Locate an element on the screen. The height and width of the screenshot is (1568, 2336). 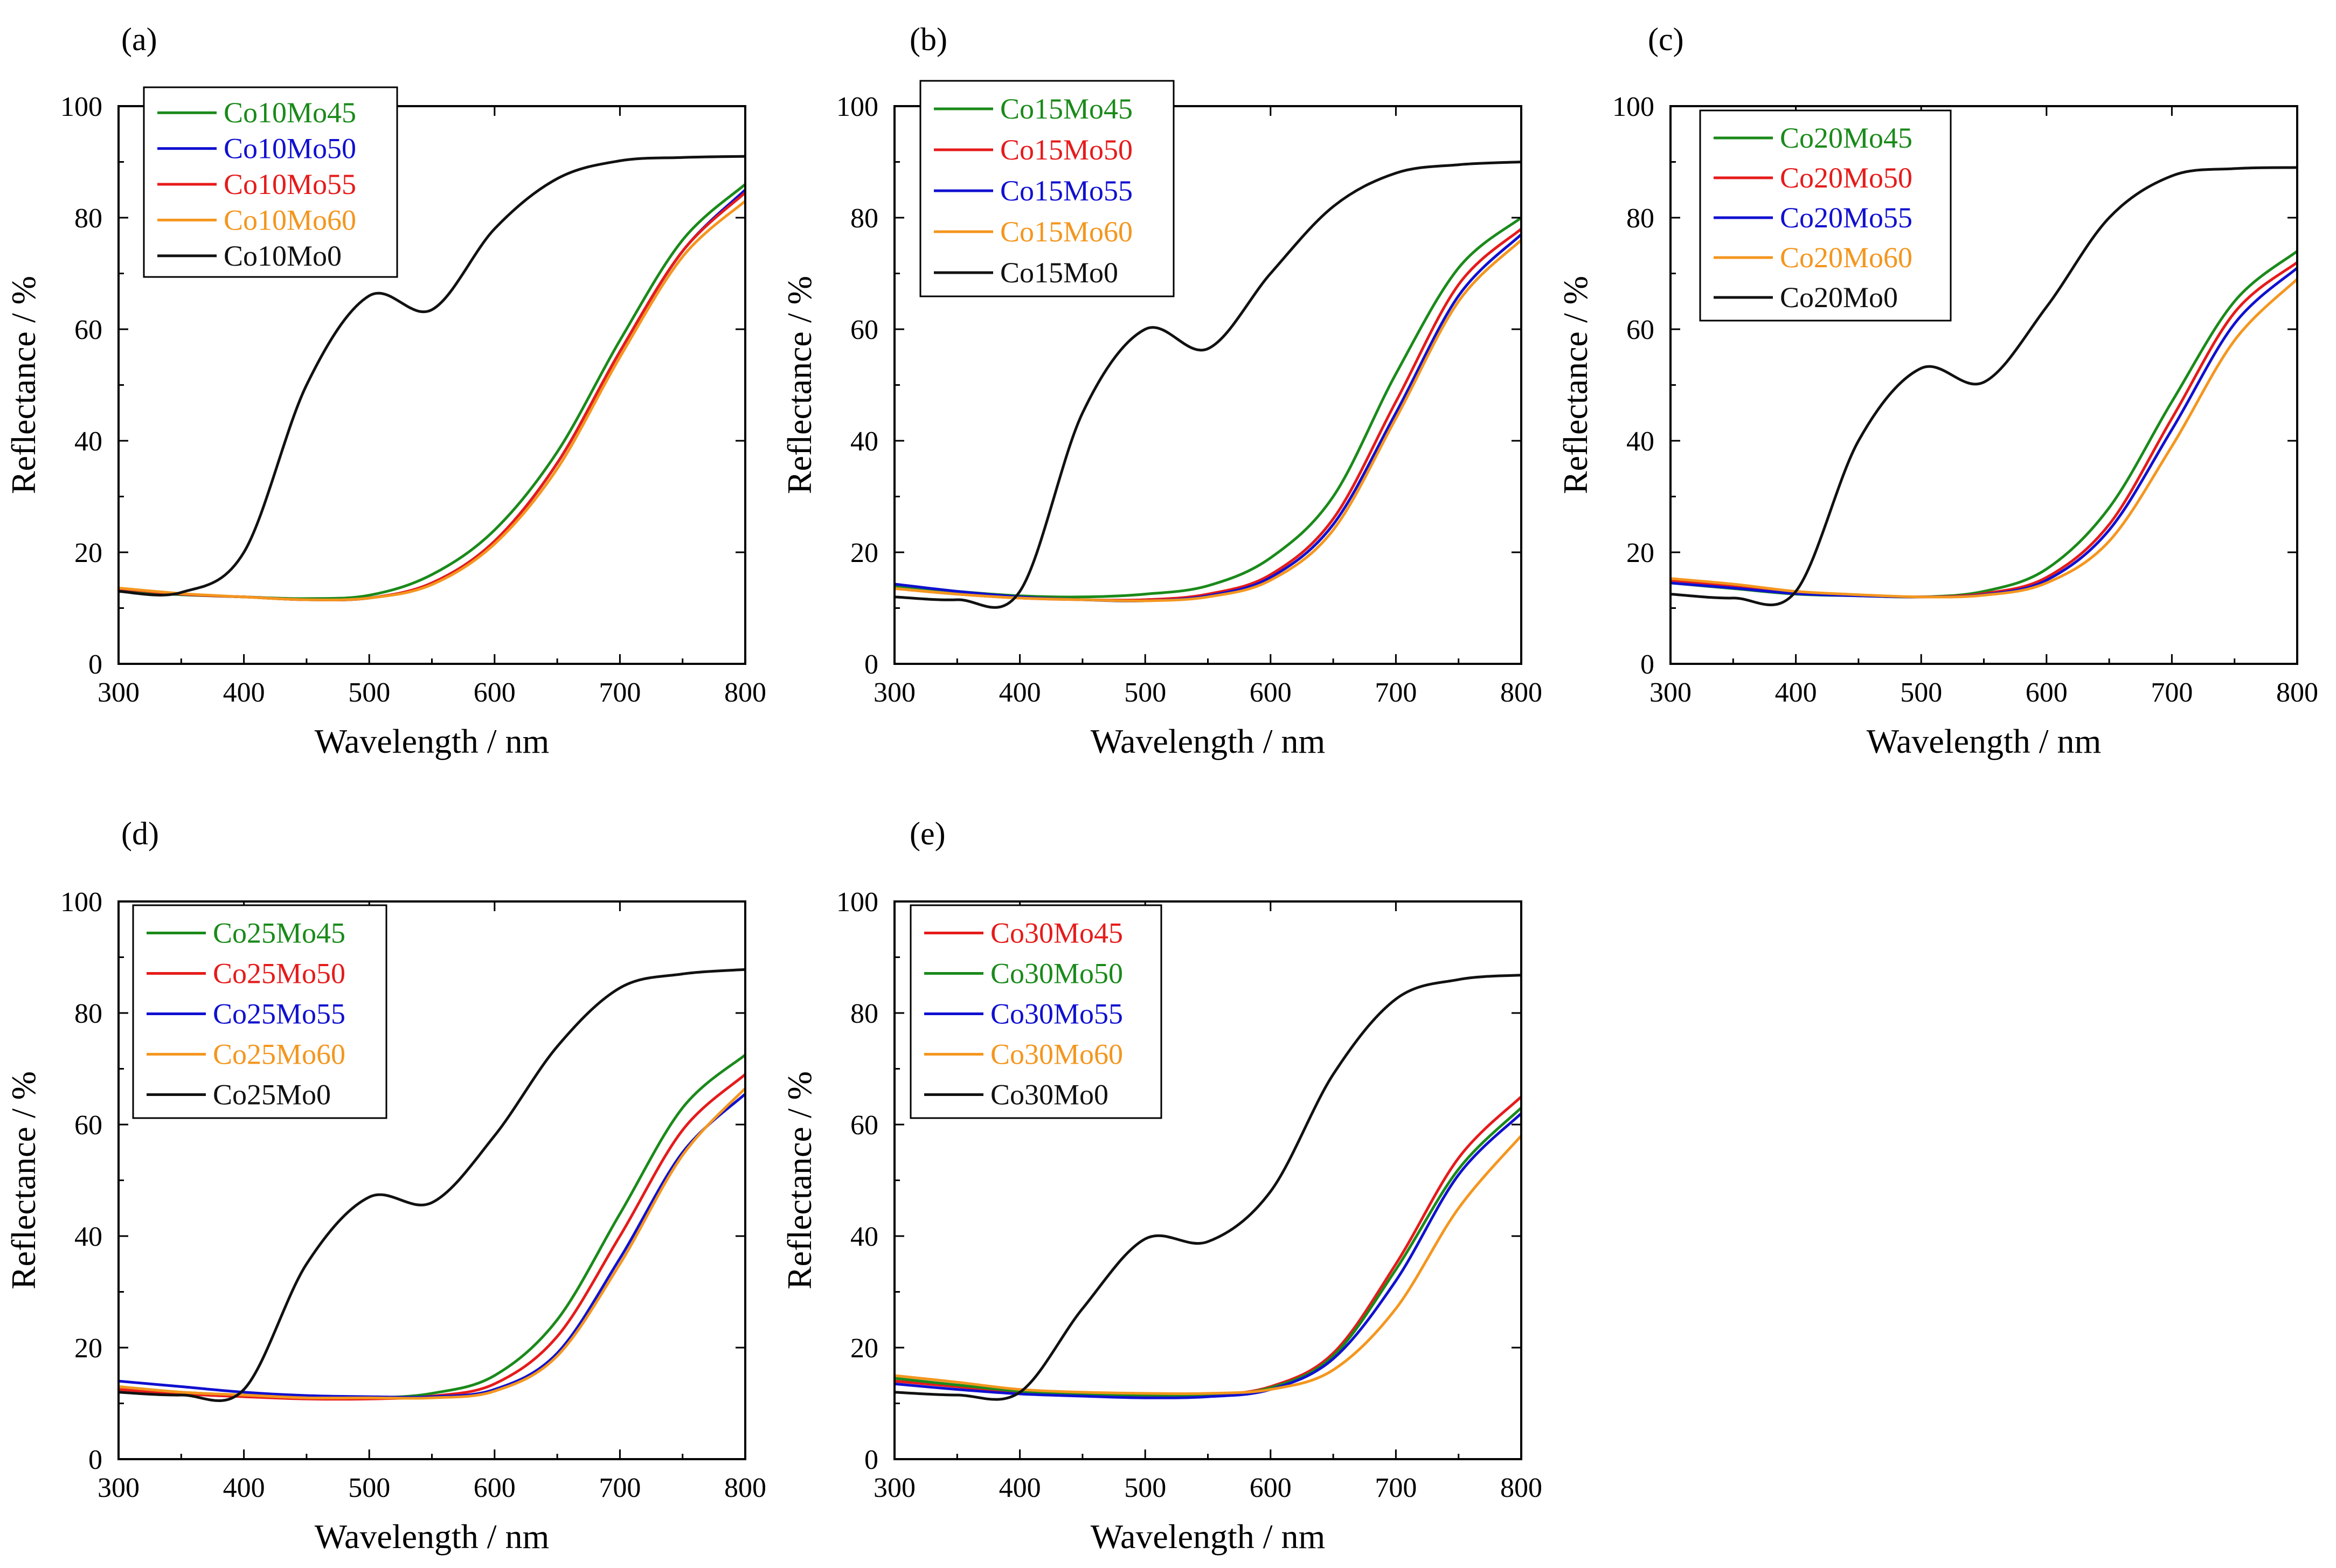
legend-entry: Co10Mo55 is located at coordinates (290, 184).